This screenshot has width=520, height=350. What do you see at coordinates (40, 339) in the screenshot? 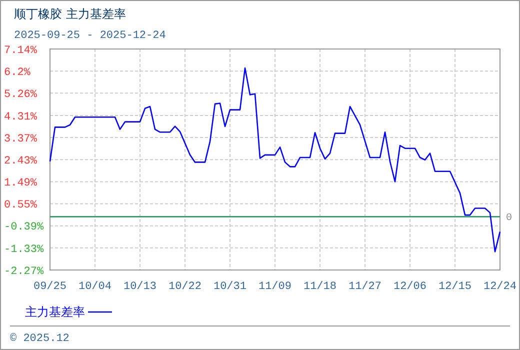
I see `text: © 2025.12` at bounding box center [40, 339].